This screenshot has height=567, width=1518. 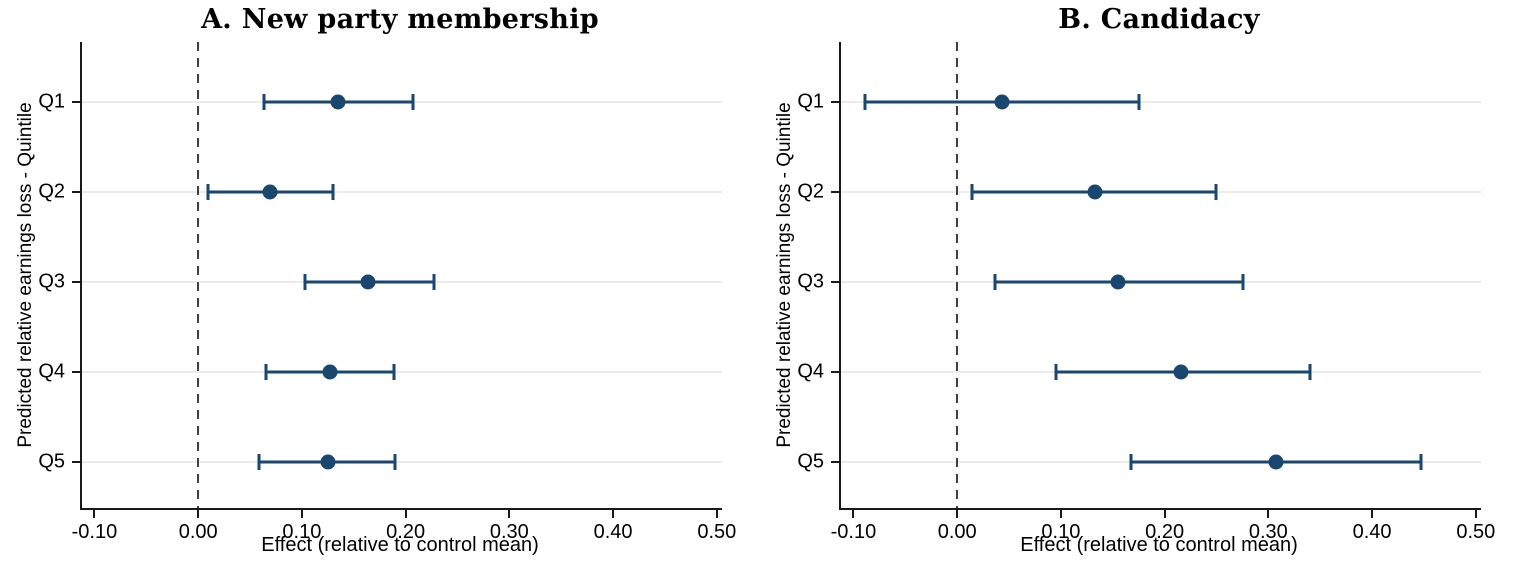 What do you see at coordinates (1159, 545) in the screenshot?
I see `panel-b-x-axis-title: Effect (relative to control mean)` at bounding box center [1159, 545].